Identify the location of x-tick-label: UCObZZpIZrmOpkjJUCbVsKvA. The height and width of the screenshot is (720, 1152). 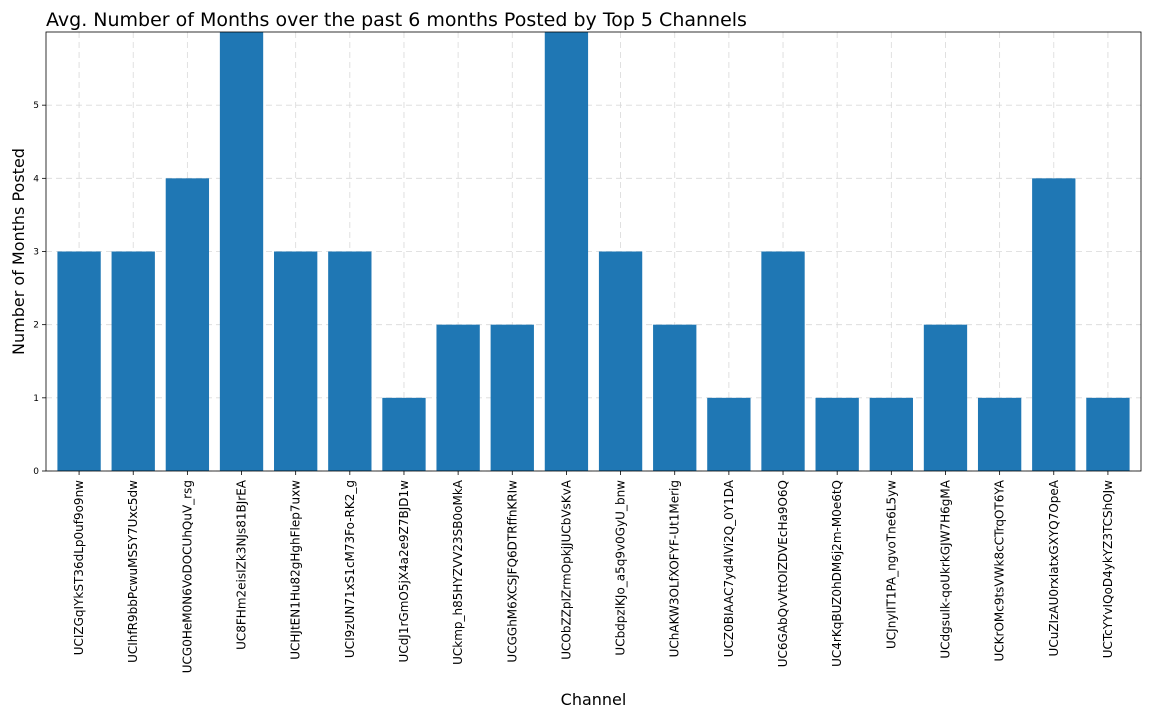
(566, 569).